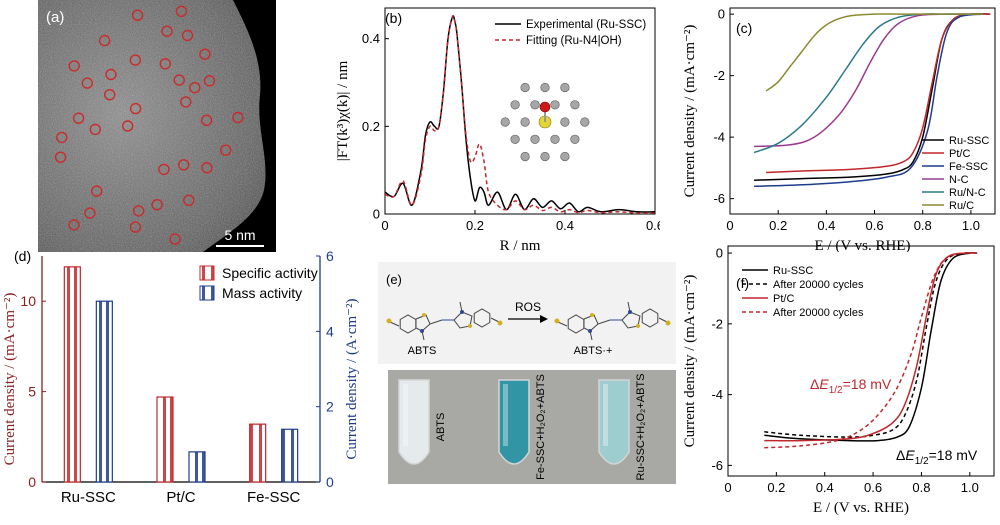  I want to click on panel-a: (a) 5 nm, so click(157, 126).